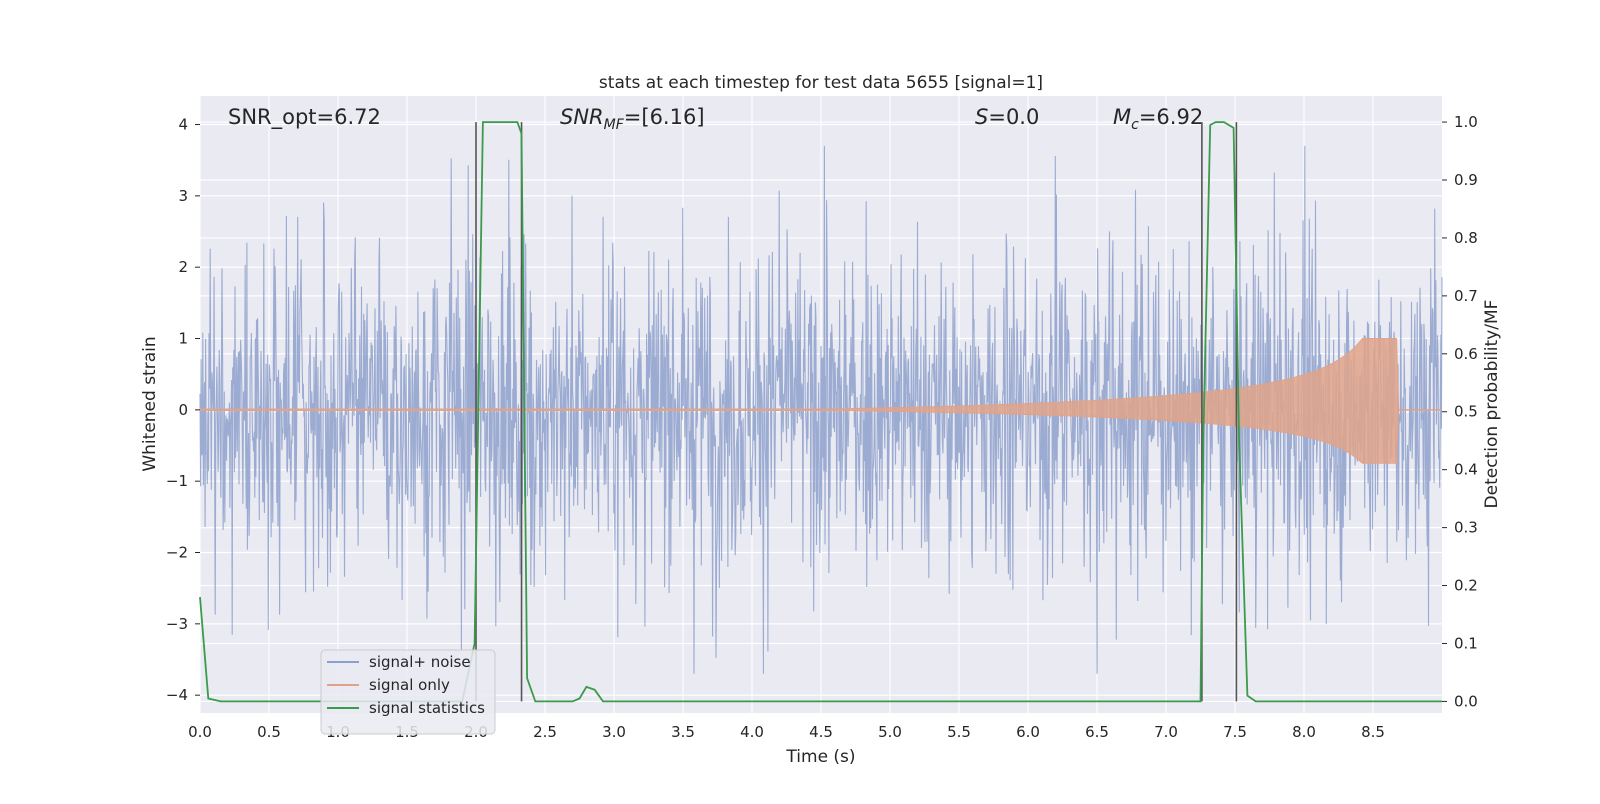 This screenshot has width=1600, height=804. I want to click on annotation-snr-mf: SNRMF=[6.16], so click(632, 119).